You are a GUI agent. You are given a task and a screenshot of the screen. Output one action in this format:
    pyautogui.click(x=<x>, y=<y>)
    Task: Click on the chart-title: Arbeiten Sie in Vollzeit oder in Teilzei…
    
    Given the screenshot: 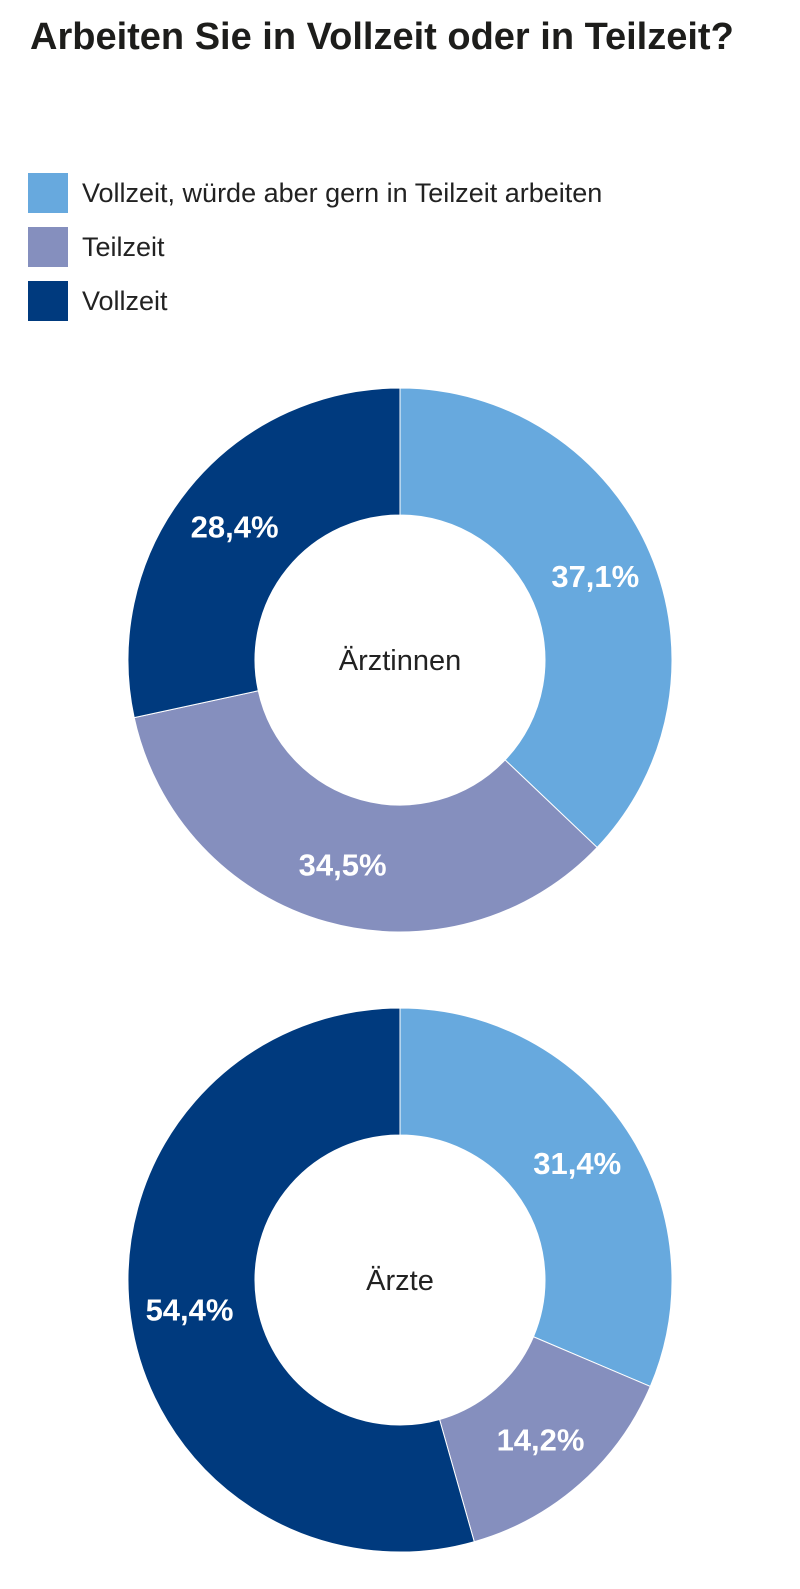 What is the action you would take?
    pyautogui.click(x=382, y=37)
    